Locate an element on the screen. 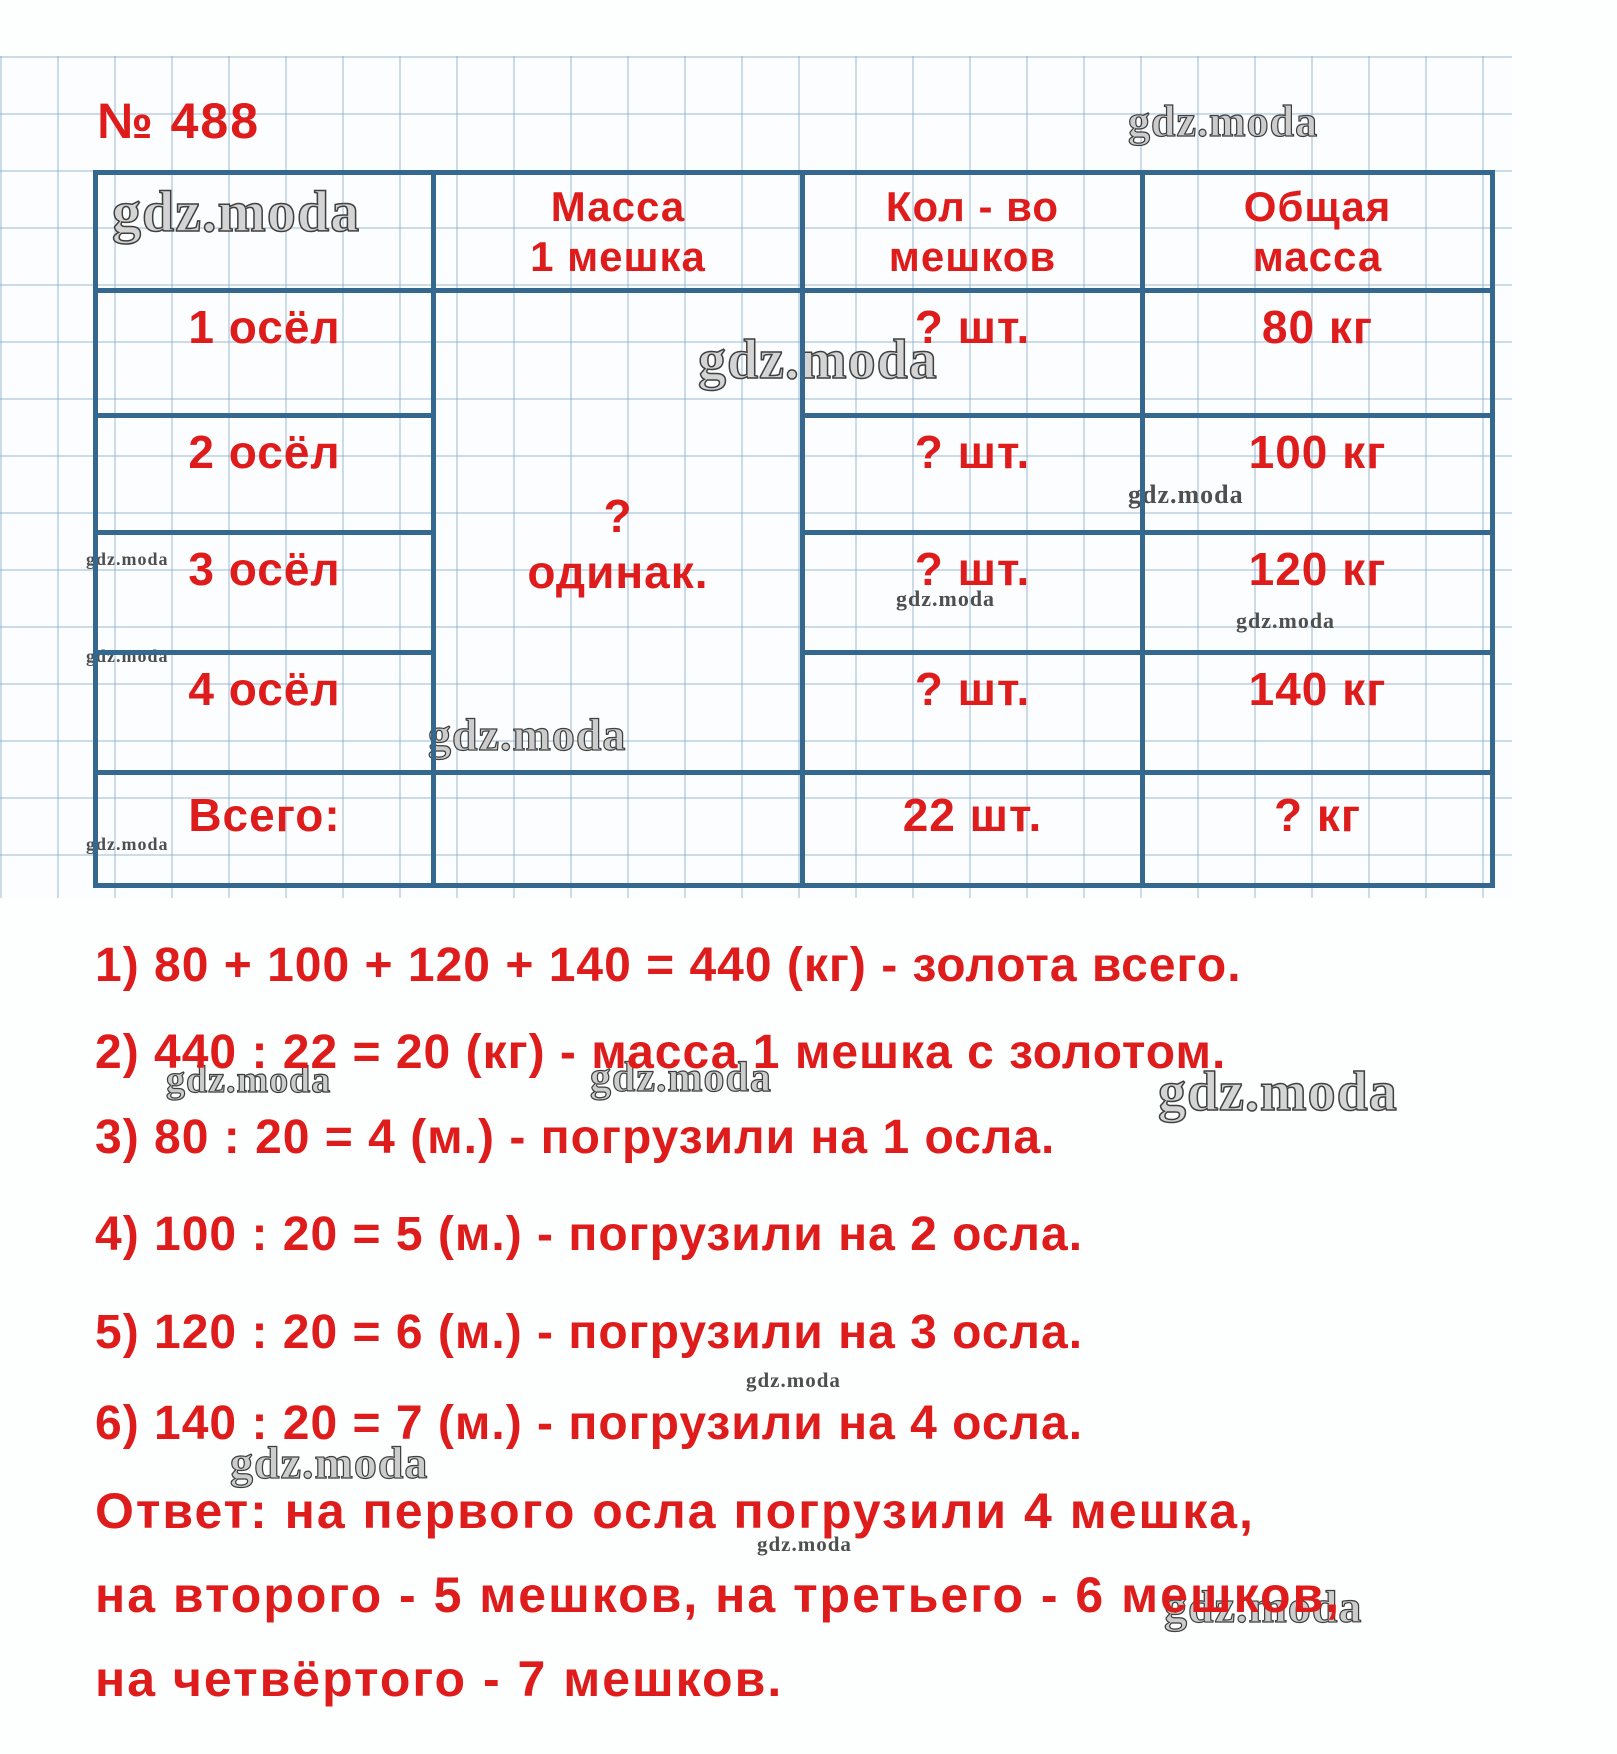  row-label: 2 осёл is located at coordinates (264, 452).